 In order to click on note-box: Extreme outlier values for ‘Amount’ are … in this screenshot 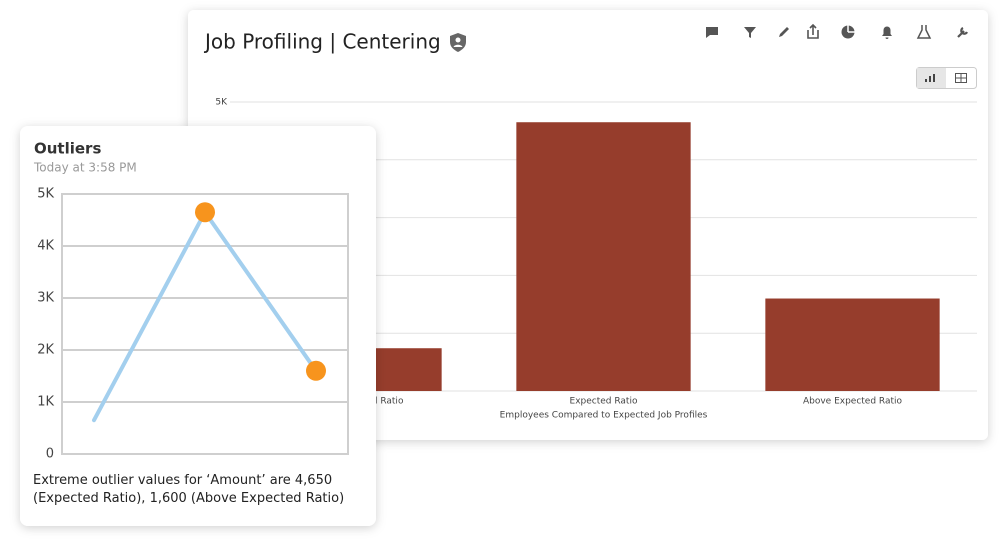, I will do `click(189, 489)`.